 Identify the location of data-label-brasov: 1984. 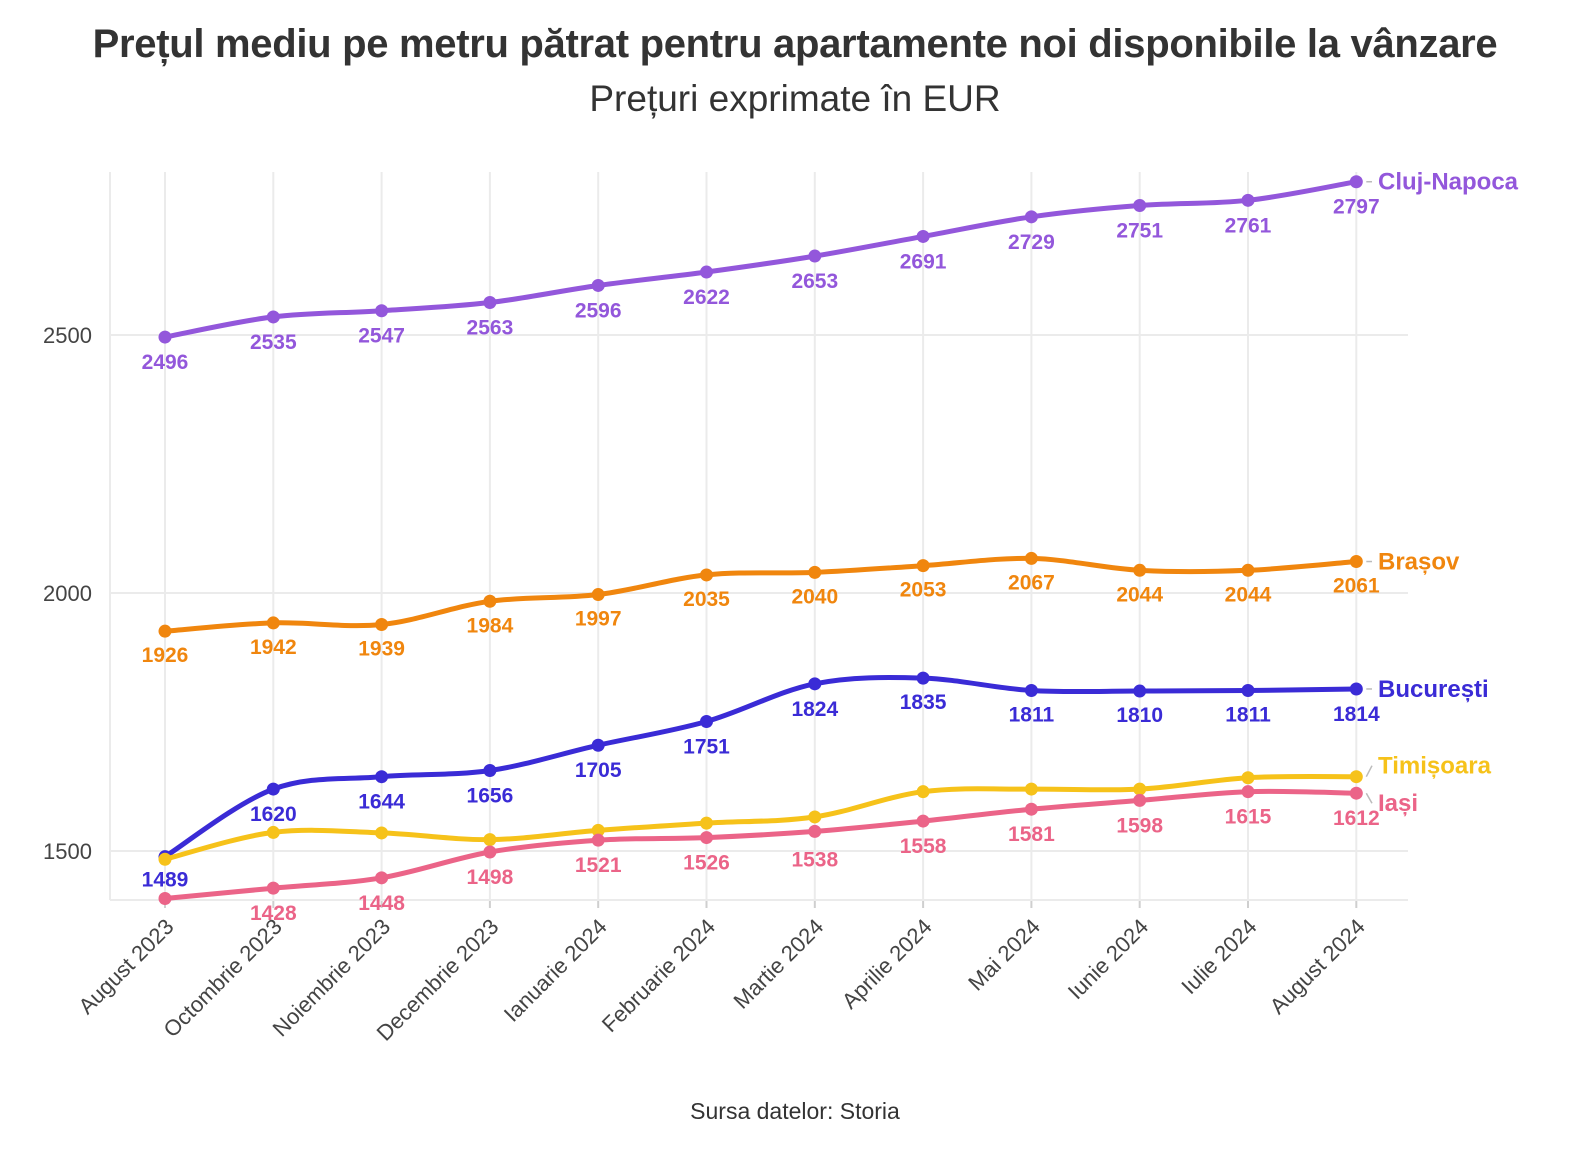
(490, 625).